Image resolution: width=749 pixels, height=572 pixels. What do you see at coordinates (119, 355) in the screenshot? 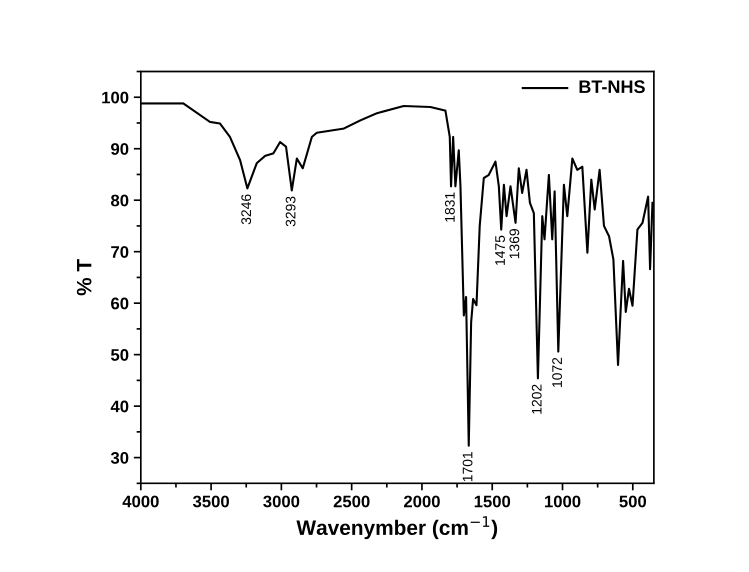
I see `y-tick-label: 50` at bounding box center [119, 355].